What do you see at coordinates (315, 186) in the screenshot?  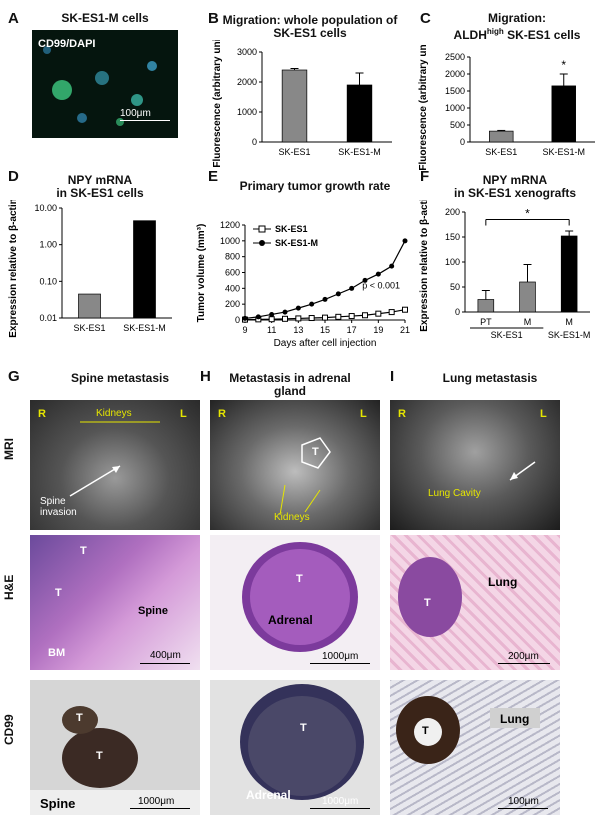 I see `panel-e-title: Primary tumor growth rate` at bounding box center [315, 186].